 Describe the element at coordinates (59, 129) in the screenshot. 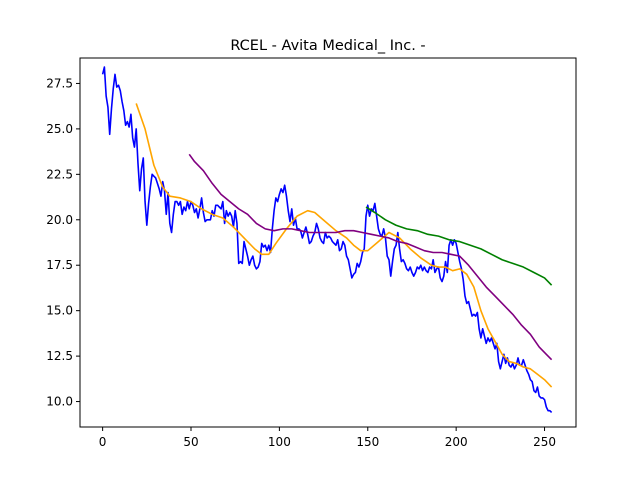

I see `y-tick-label: 25.0` at that location.